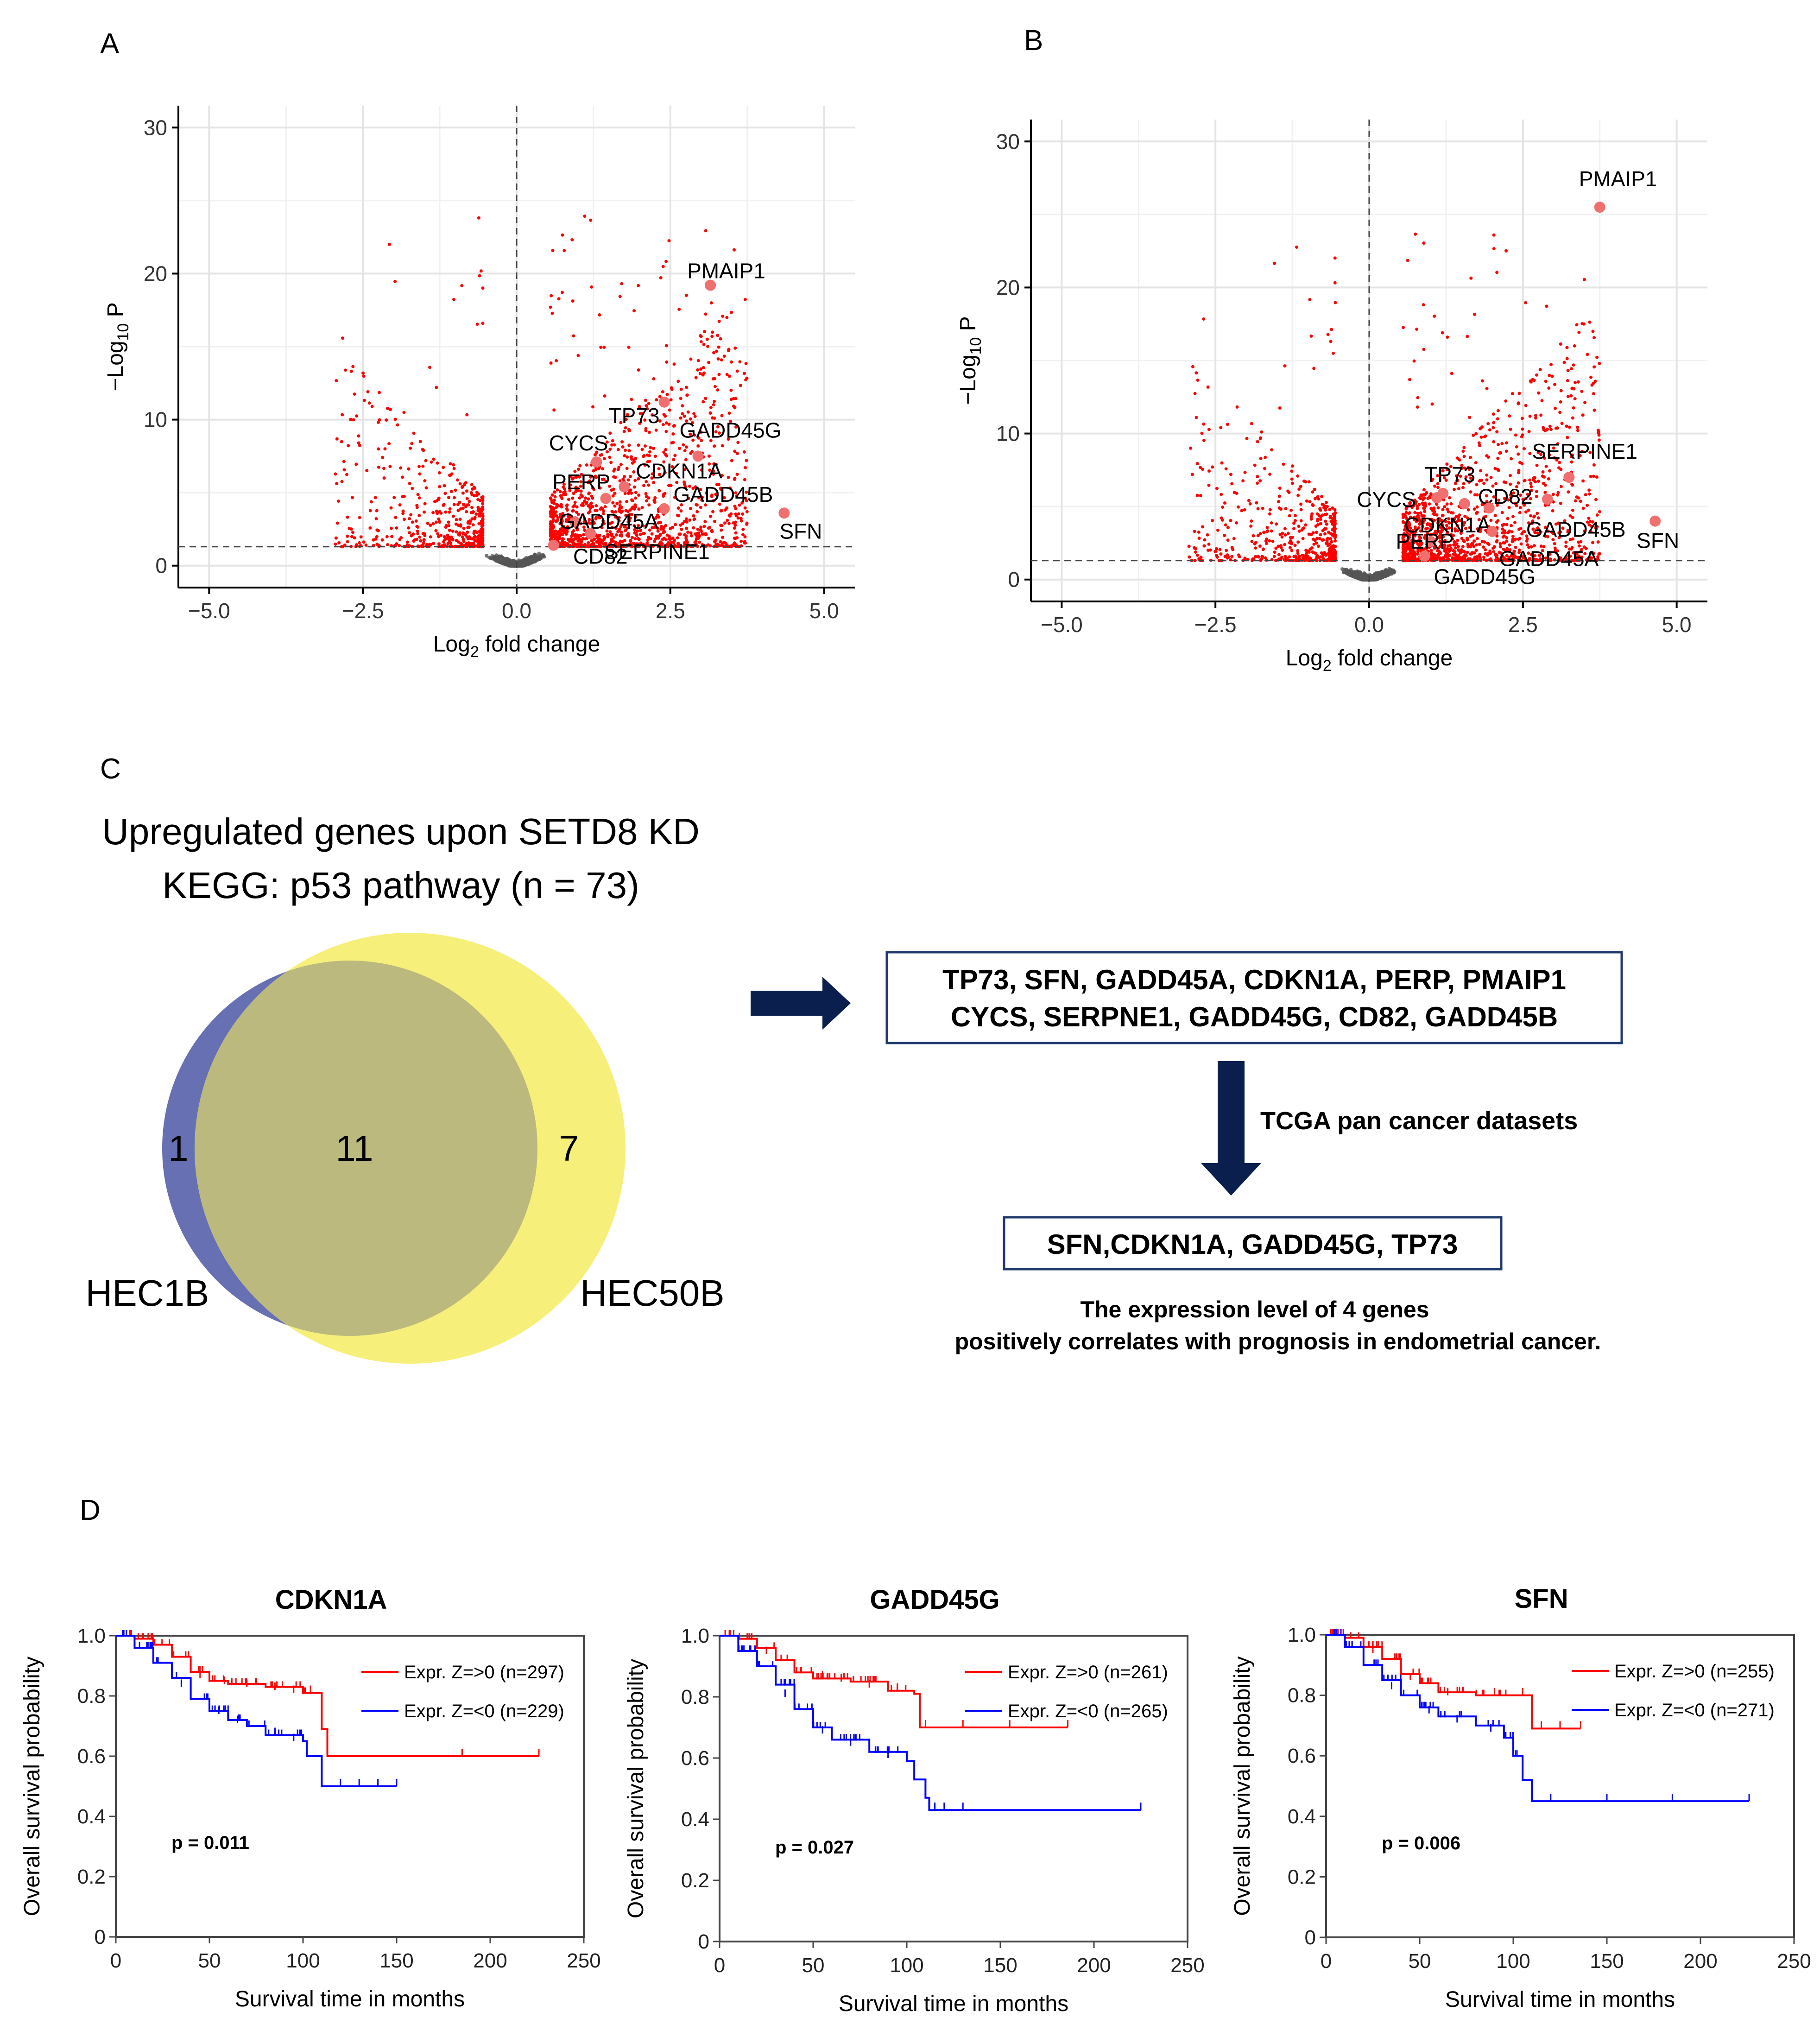 Image resolution: width=1820 pixels, height=2043 pixels. I want to click on y-tick-label: 10, so click(1008, 434).